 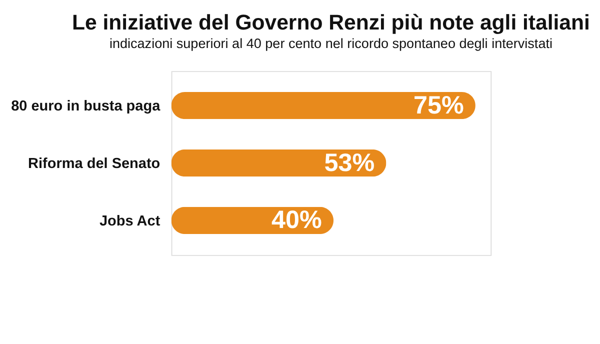 What do you see at coordinates (297, 220) in the screenshot?
I see `data-label: 40%` at bounding box center [297, 220].